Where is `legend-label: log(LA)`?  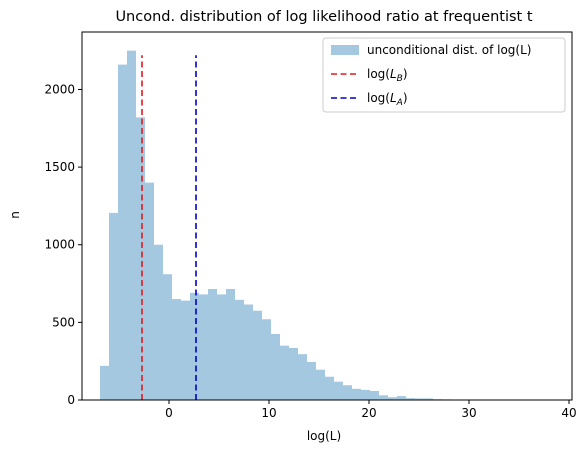 legend-label: log(LA) is located at coordinates (387, 99).